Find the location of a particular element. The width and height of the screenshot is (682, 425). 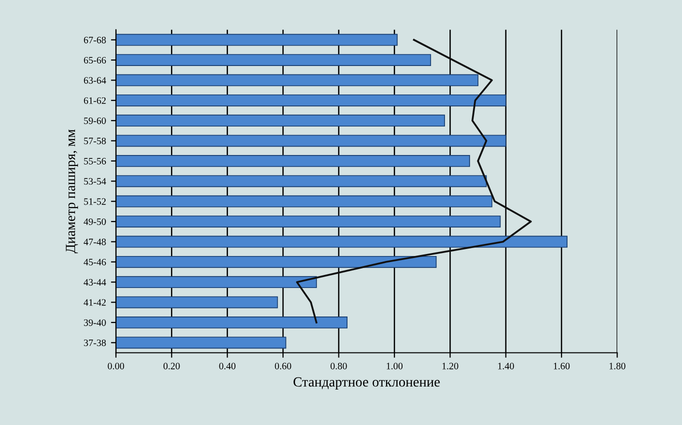

x-tick-label: 0.60 is located at coordinates (283, 366).